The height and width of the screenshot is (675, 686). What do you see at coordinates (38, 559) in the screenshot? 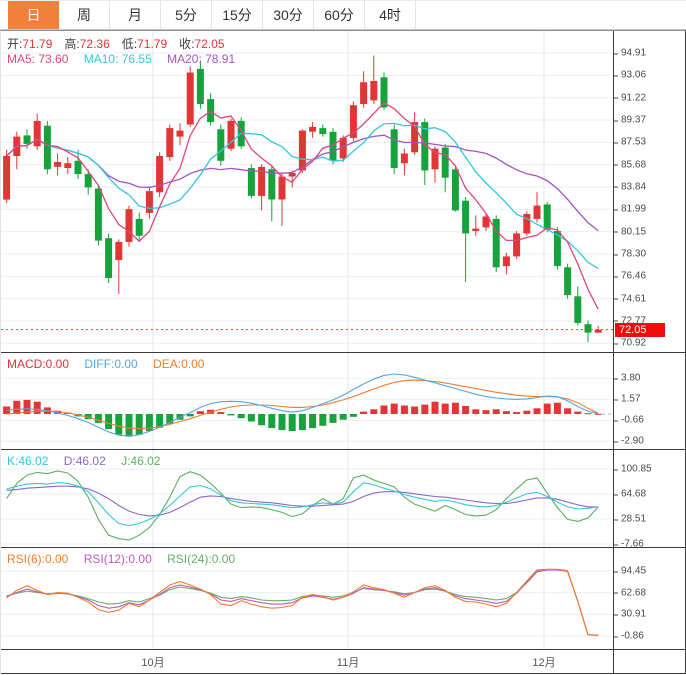
I see `rsi6-value: RSI(6):0.00` at bounding box center [38, 559].